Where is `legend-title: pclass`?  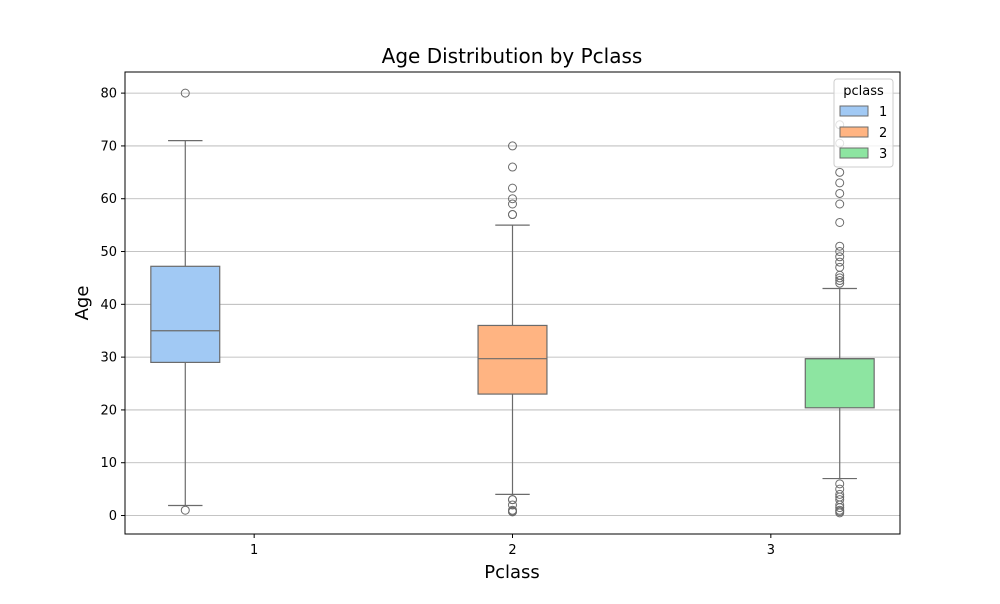
legend-title: pclass is located at coordinates (863, 91).